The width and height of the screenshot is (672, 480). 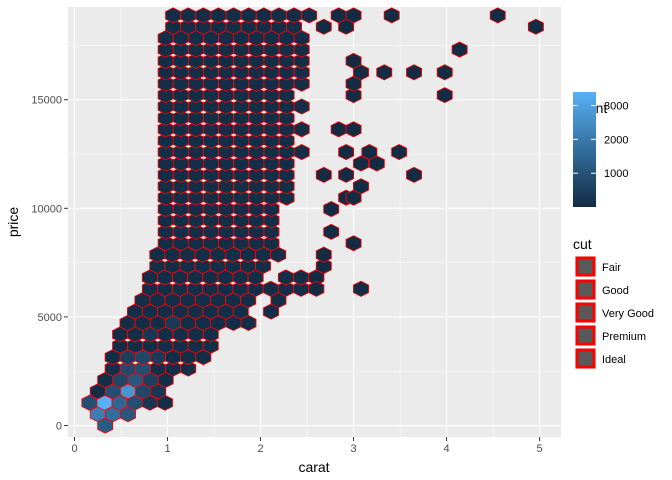 What do you see at coordinates (74, 449) in the screenshot?
I see `x-tick-label: 0` at bounding box center [74, 449].